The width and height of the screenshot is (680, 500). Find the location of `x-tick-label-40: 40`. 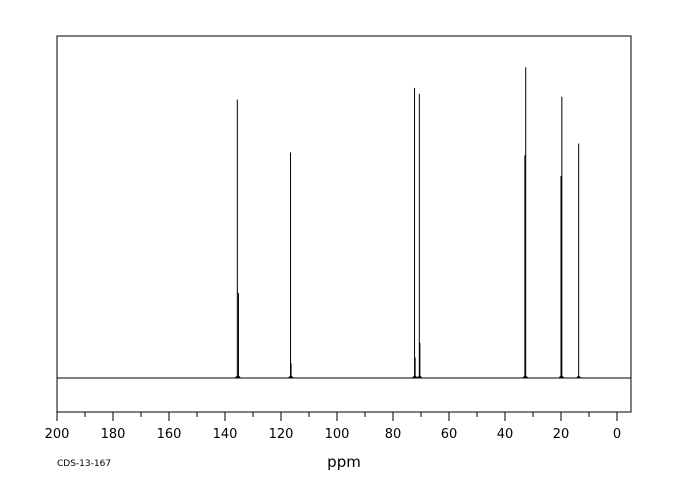

x-tick-label-40: 40 is located at coordinates (505, 434).